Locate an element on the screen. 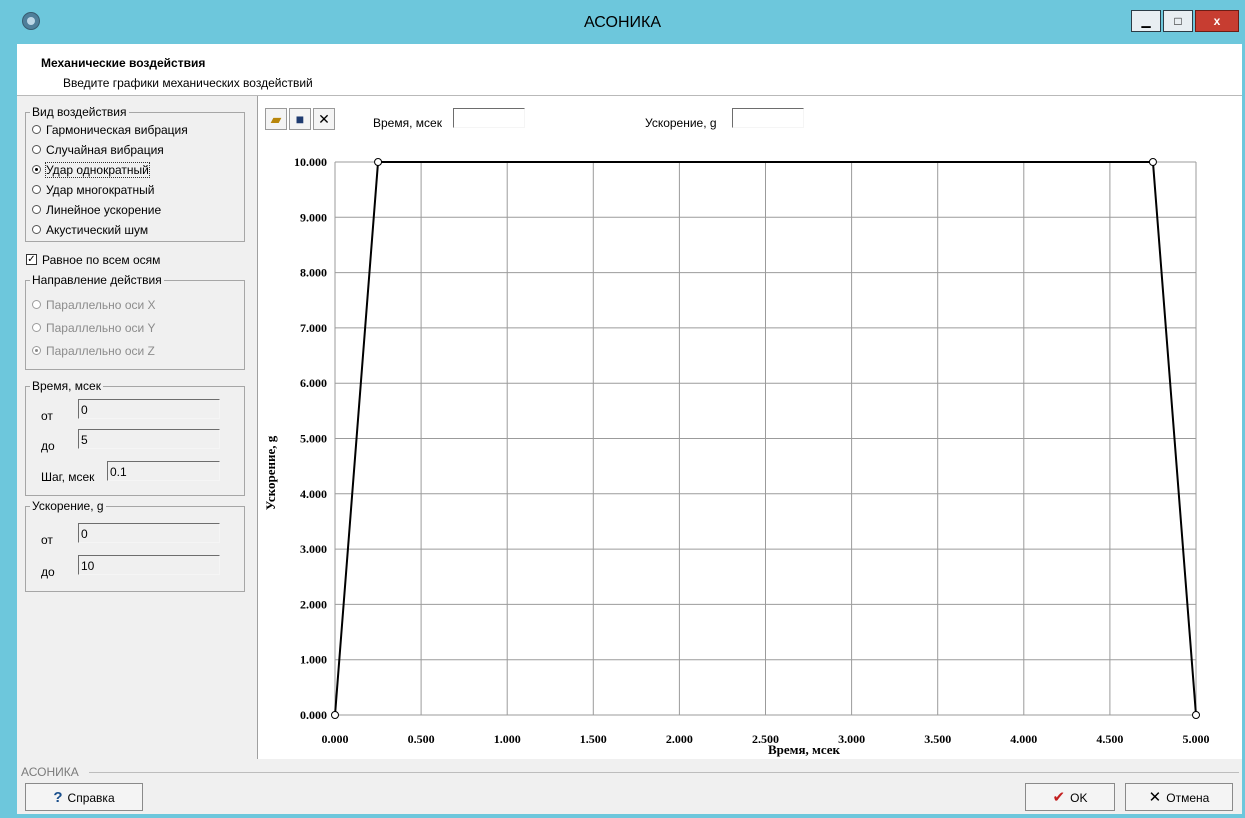 The image size is (1245, 818). equal-axes-label: Равное по всем осям is located at coordinates (101, 259).